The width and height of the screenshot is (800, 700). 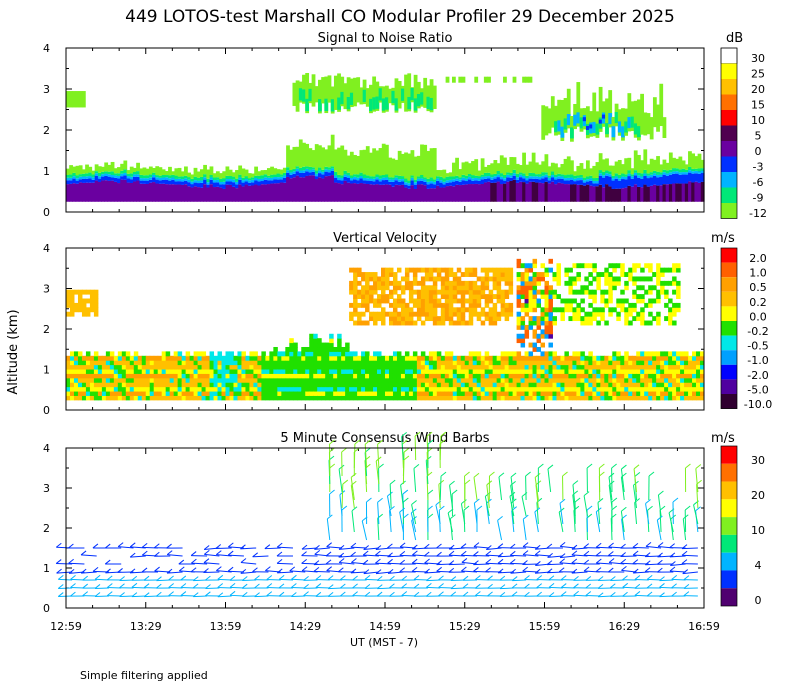 I want to click on wind-barb, so click(x=530, y=555).